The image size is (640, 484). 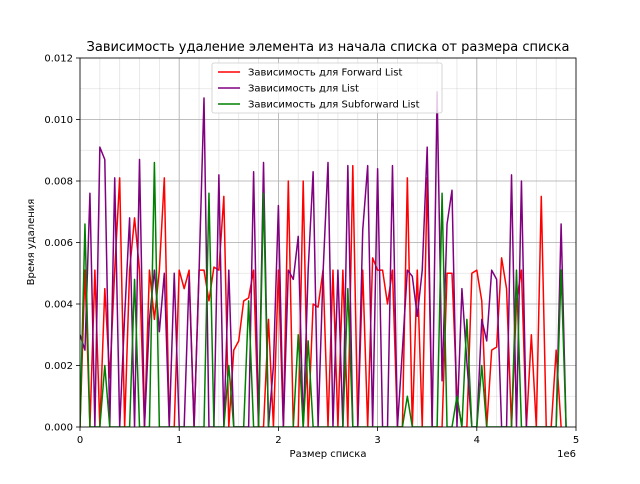 I want to click on y-axis: 0.000 0.002 0.004 0.006 0.008 0.010 0.012, so click(x=62, y=244).